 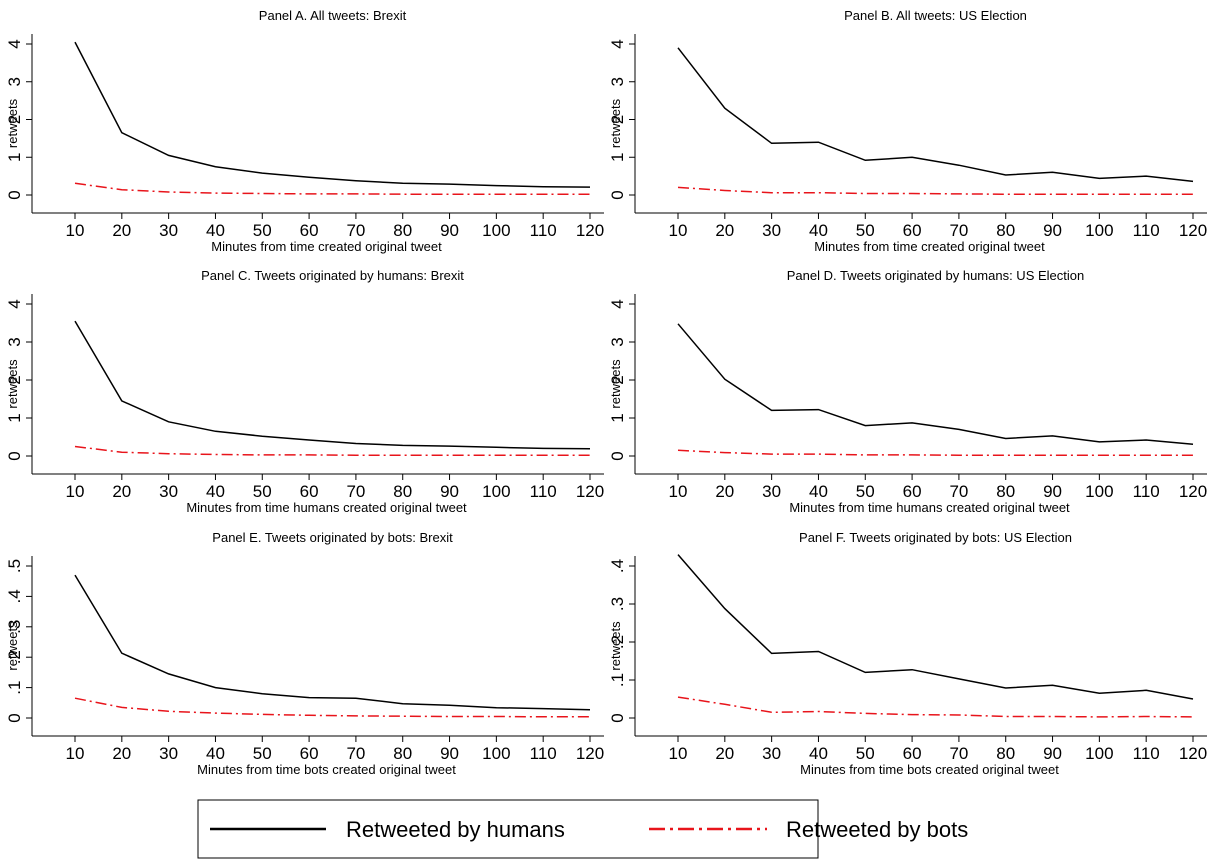 I want to click on panel-f-bots-line, so click(x=935, y=707).